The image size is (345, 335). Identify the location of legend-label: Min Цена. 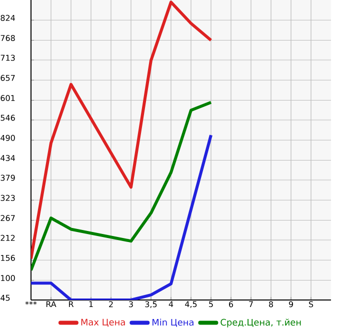
(173, 322).